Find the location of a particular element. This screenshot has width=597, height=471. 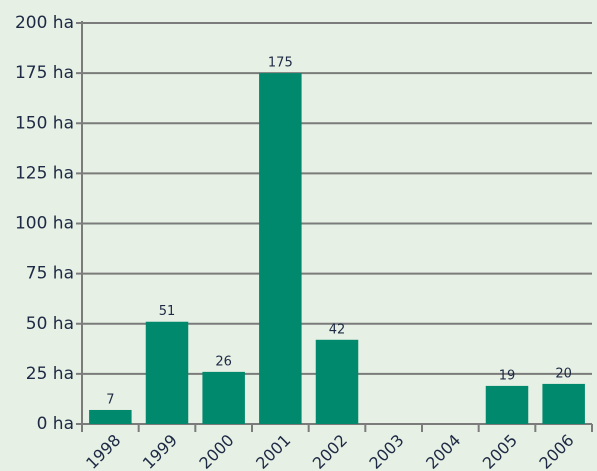

value-label: 19 is located at coordinates (507, 375).